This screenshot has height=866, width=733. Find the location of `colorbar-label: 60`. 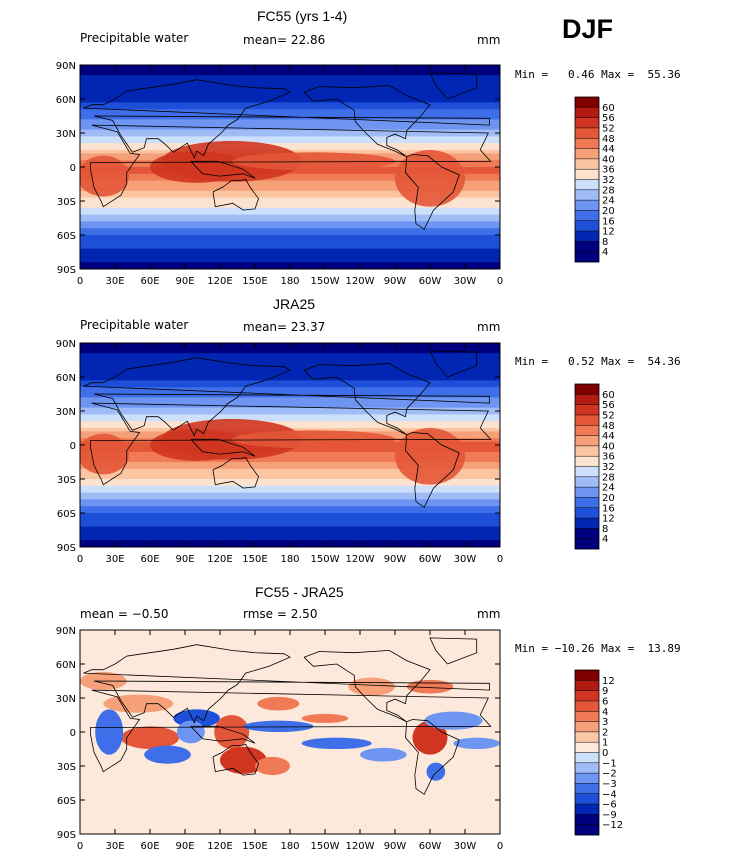

colorbar-label: 60 is located at coordinates (608, 395).